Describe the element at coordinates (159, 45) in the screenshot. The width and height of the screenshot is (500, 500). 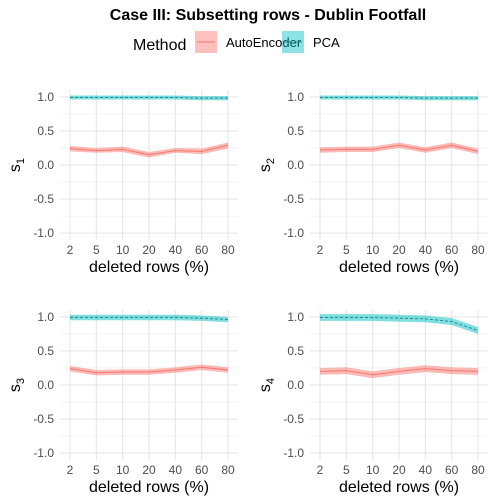
I see `legend-title: Method` at that location.